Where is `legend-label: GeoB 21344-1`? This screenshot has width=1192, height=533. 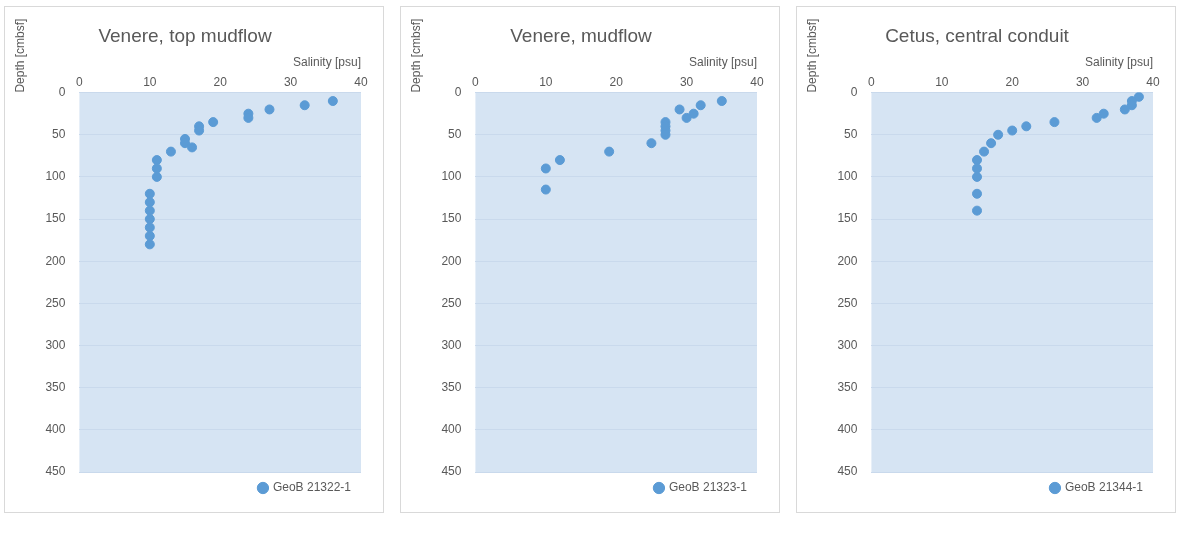
legend-label: GeoB 21344-1 is located at coordinates (1104, 487).